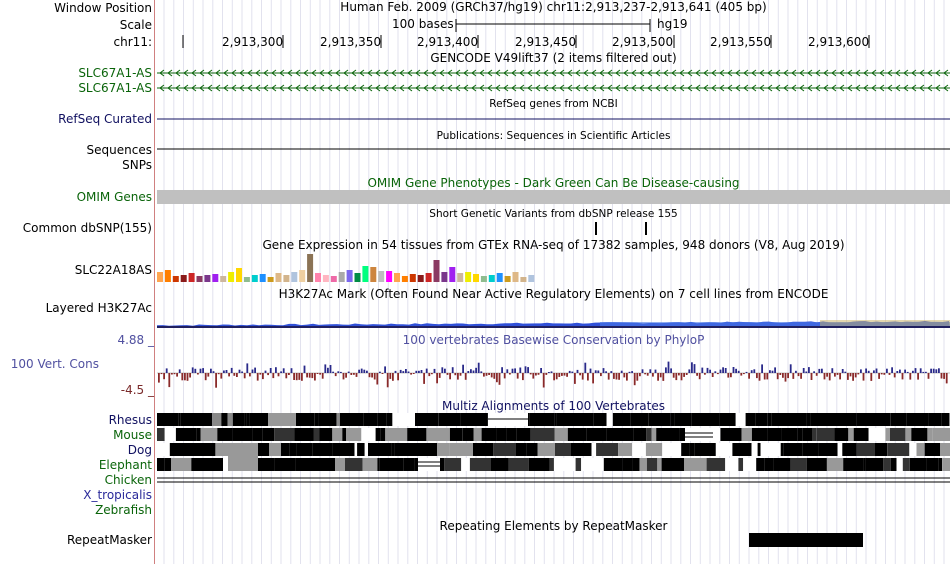  I want to click on multiz-species-xtropicalis: X_tropicalis, so click(117, 495).